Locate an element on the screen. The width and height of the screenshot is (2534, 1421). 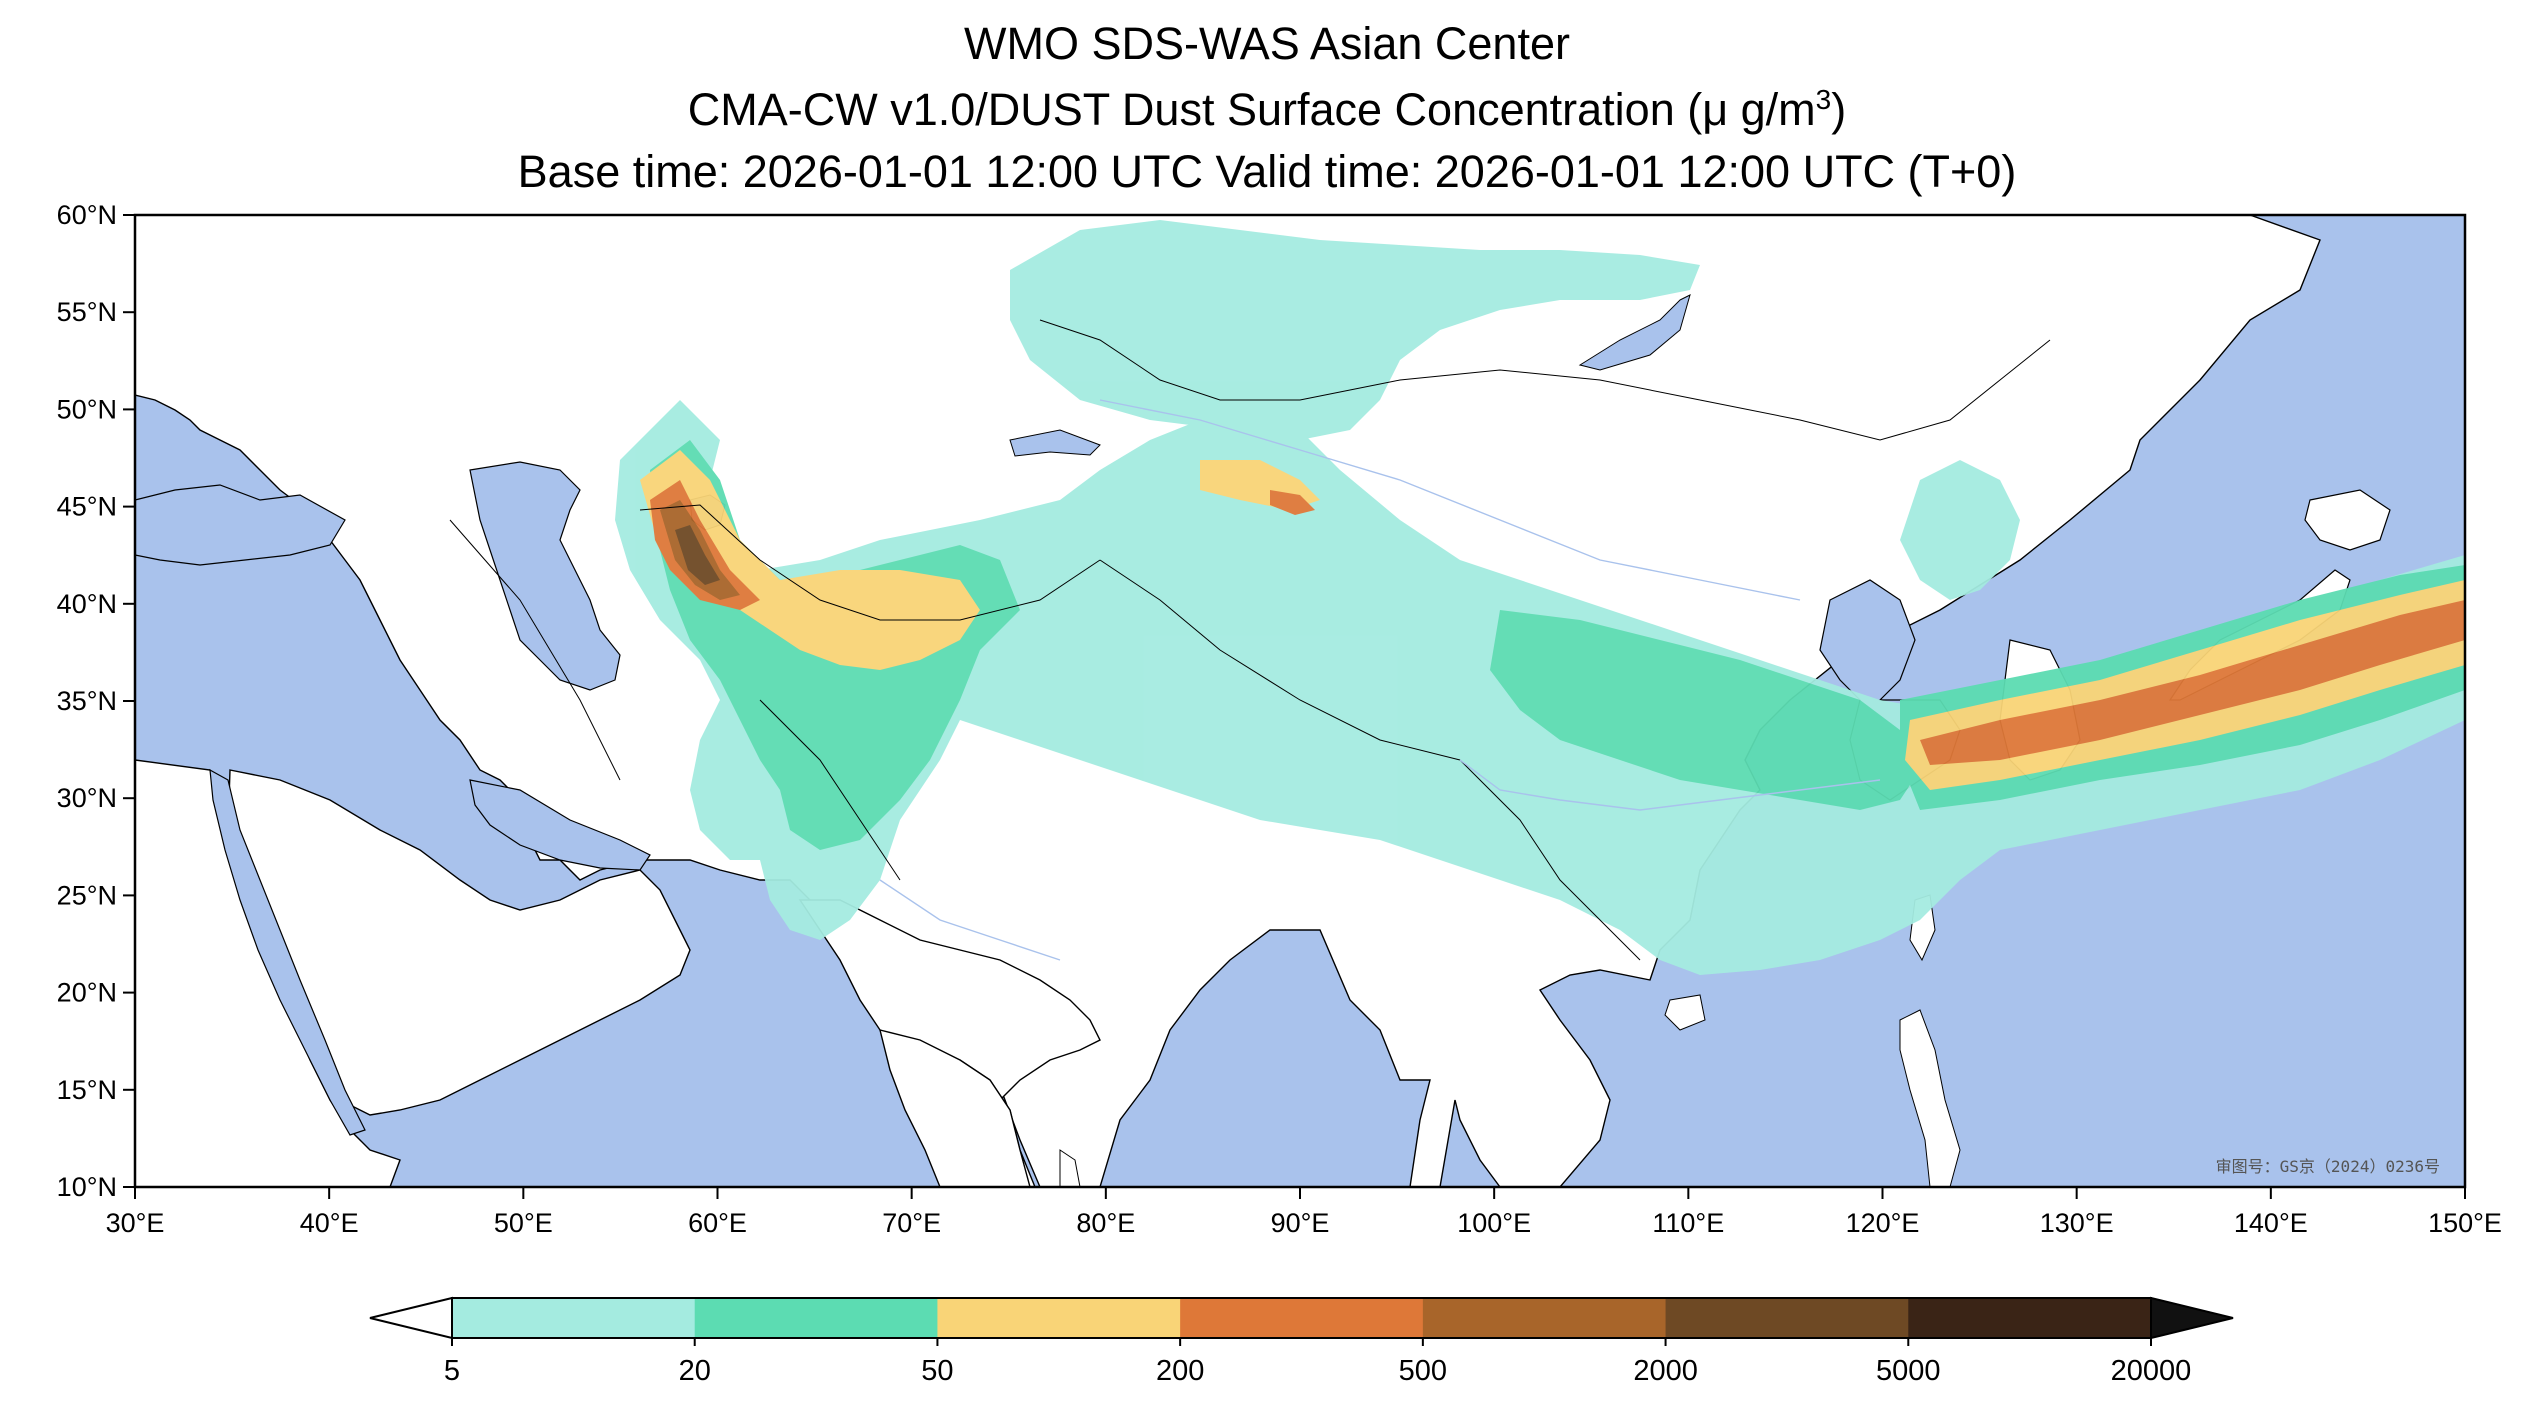
x-tick-label: 110°E is located at coordinates (1688, 1223).